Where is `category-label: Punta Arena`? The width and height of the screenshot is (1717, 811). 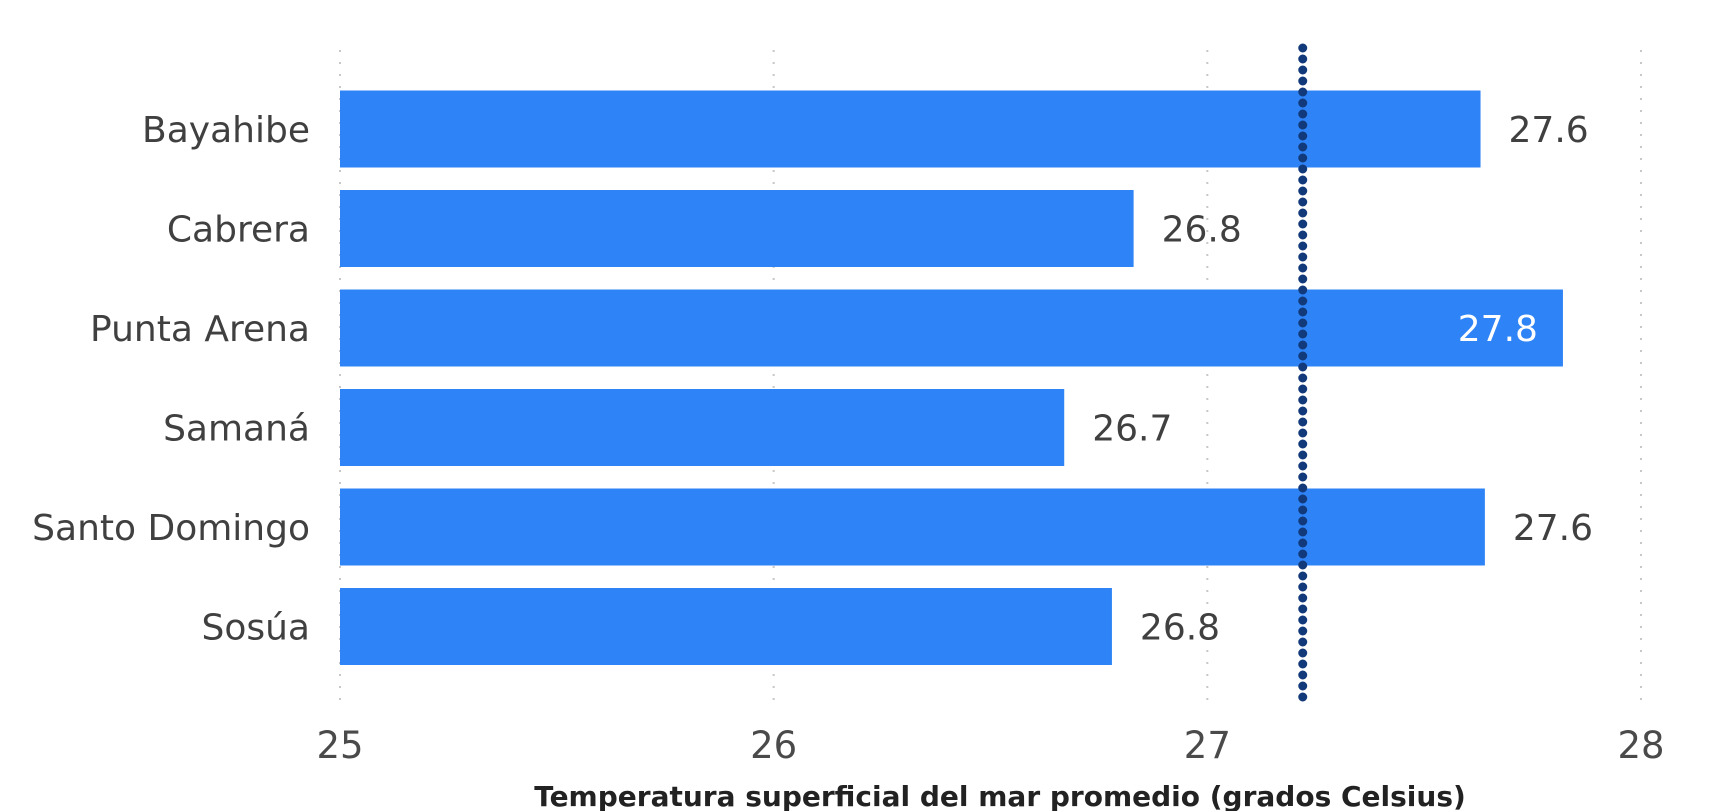 category-label: Punta Arena is located at coordinates (200, 329).